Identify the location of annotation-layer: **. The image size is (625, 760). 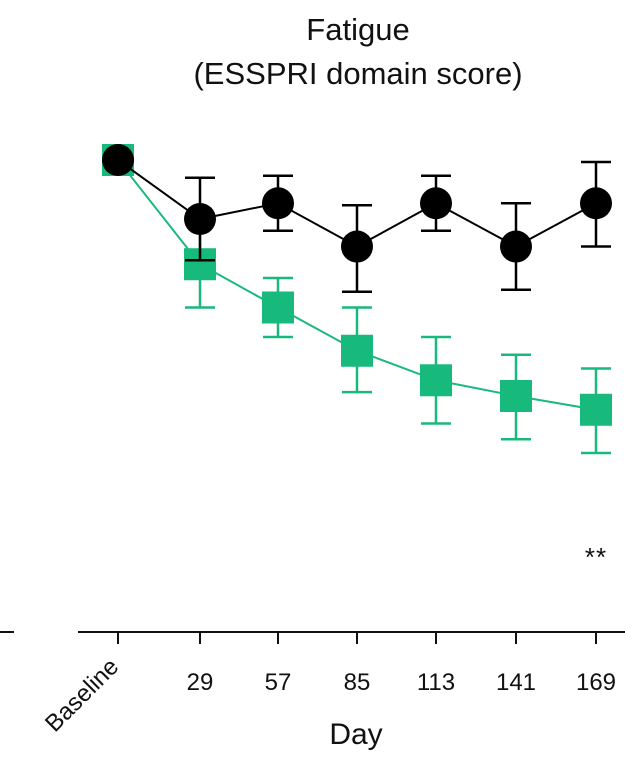
(596, 557).